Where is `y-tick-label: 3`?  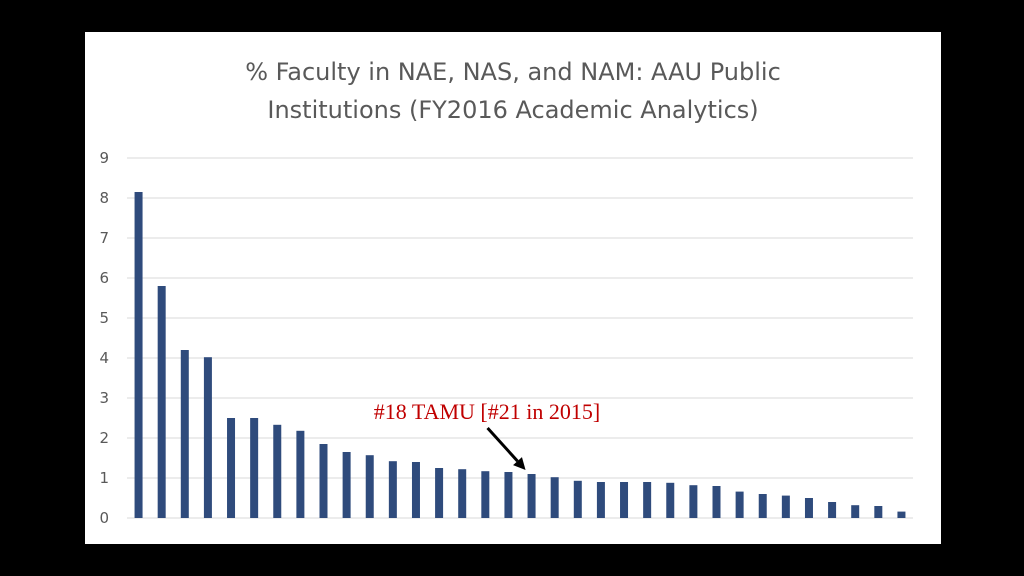
y-tick-label: 3 is located at coordinates (104, 398).